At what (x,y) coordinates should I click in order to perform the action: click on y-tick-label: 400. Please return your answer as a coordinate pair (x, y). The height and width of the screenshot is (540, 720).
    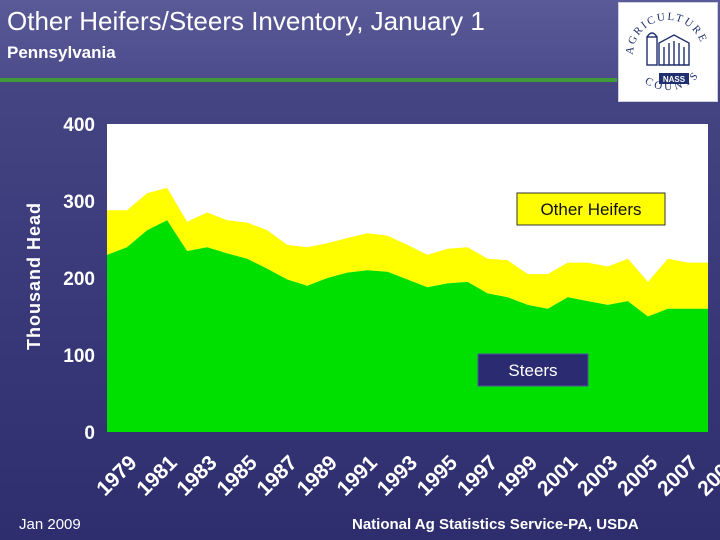
    Looking at the image, I should click on (79, 125).